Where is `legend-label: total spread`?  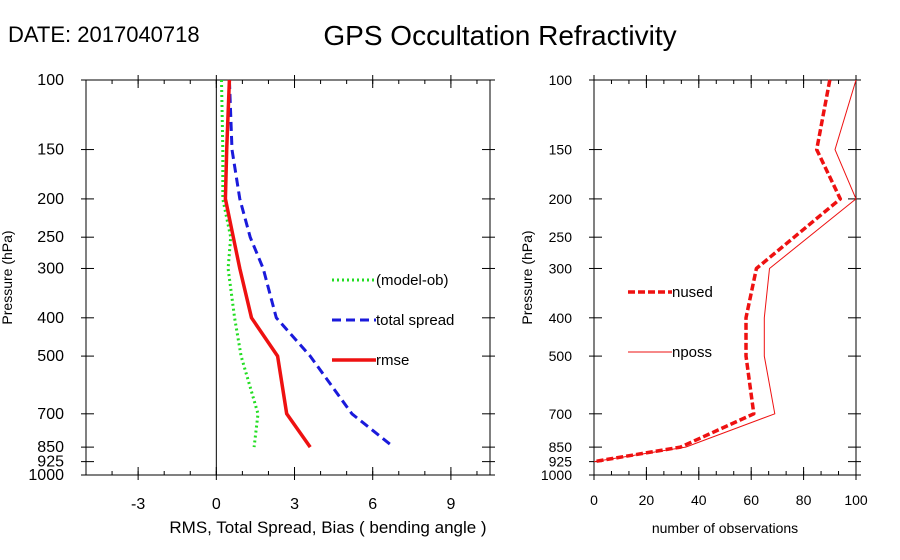 legend-label: total spread is located at coordinates (415, 320).